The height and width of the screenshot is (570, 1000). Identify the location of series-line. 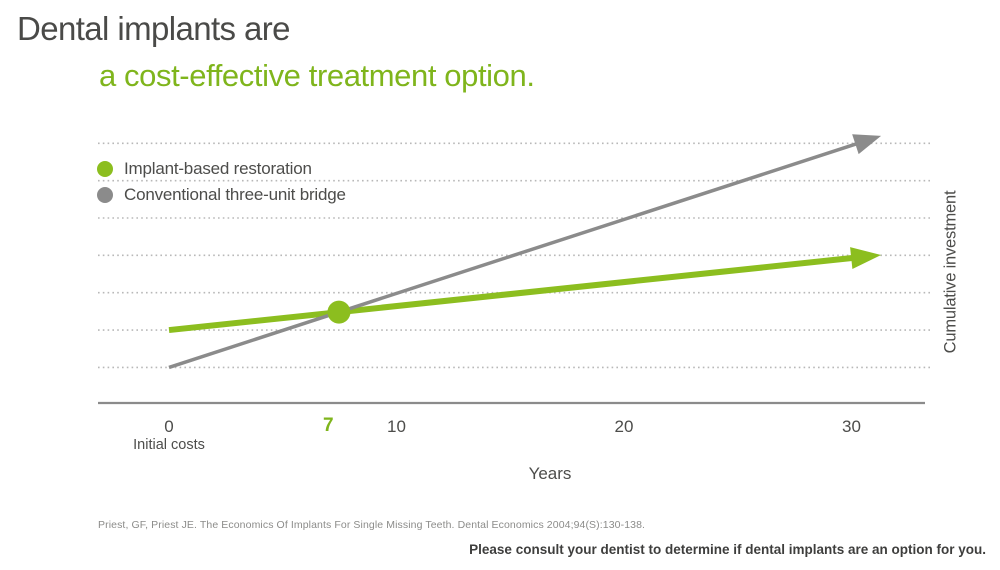
(511, 294).